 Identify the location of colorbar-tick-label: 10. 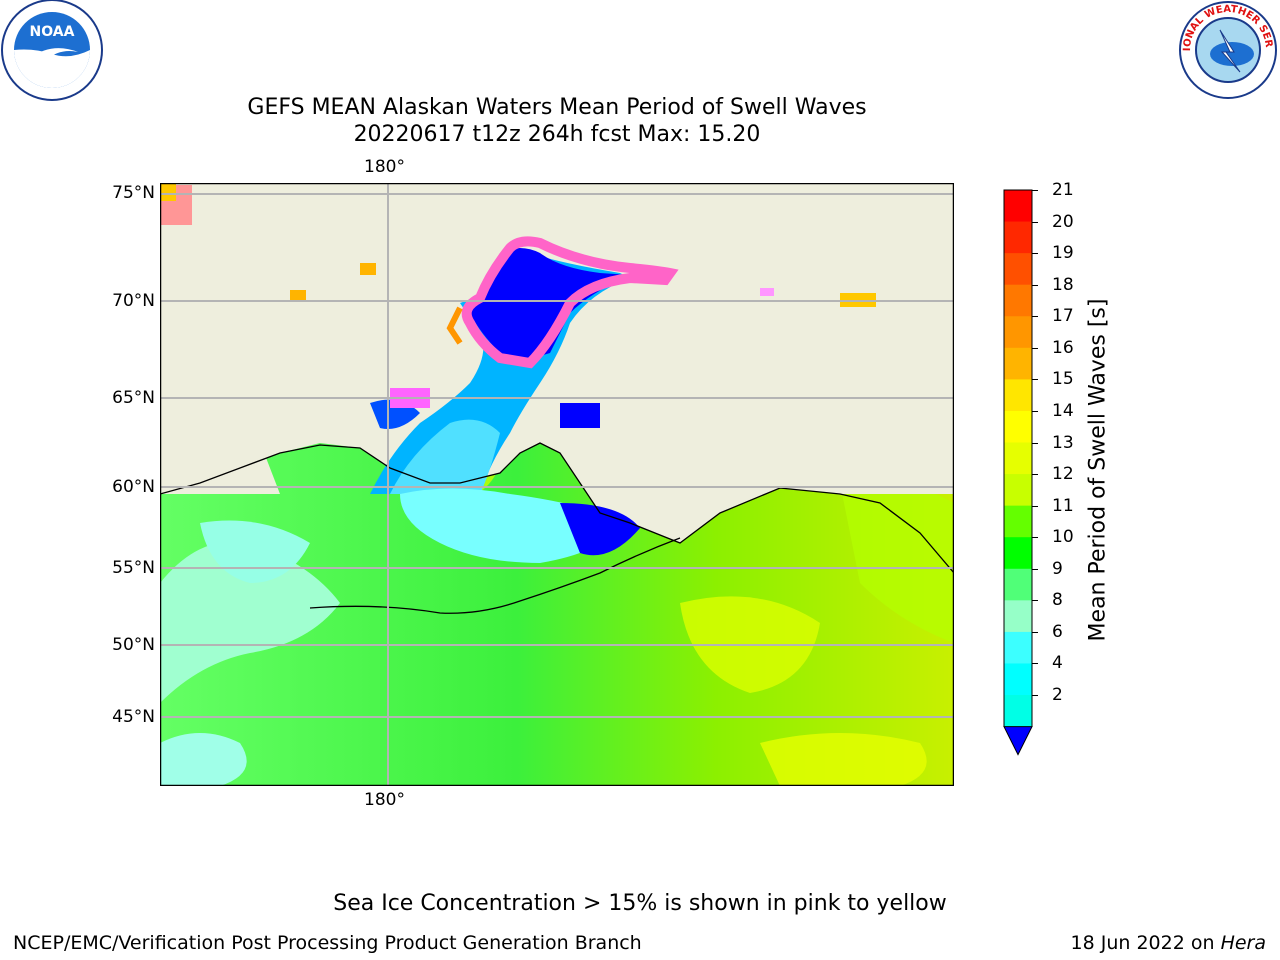
(1063, 537).